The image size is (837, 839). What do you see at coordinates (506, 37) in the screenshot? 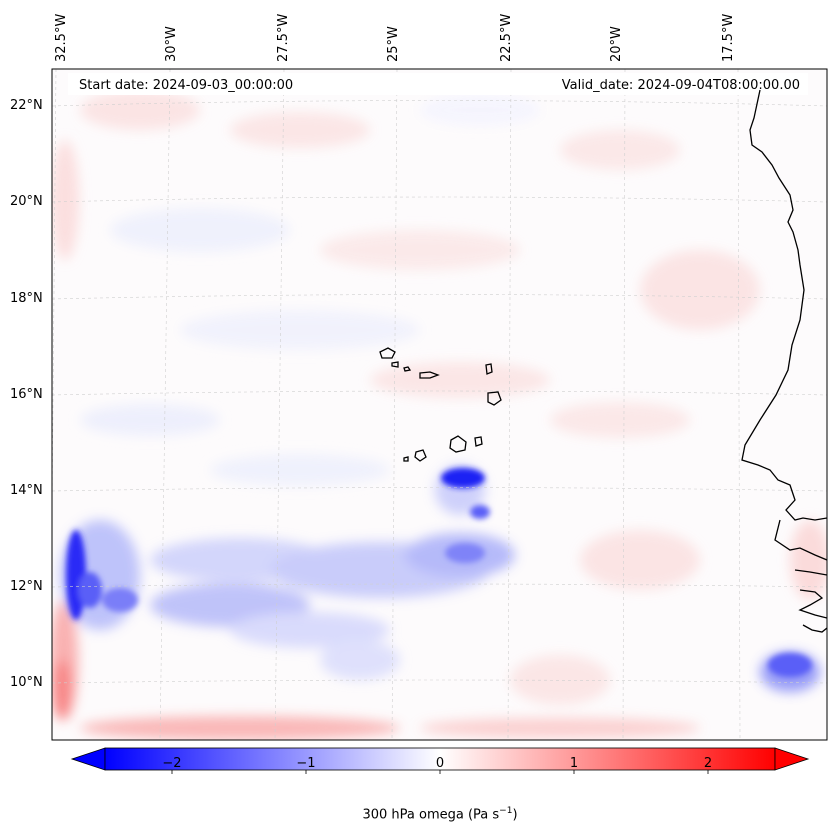
I see `lon-label: 22.5°W` at bounding box center [506, 37].